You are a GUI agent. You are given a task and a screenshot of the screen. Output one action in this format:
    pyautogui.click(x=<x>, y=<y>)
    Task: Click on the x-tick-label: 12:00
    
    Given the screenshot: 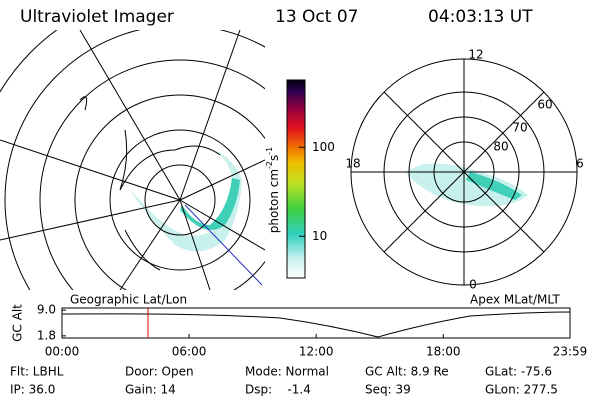 What is the action you would take?
    pyautogui.click(x=316, y=352)
    